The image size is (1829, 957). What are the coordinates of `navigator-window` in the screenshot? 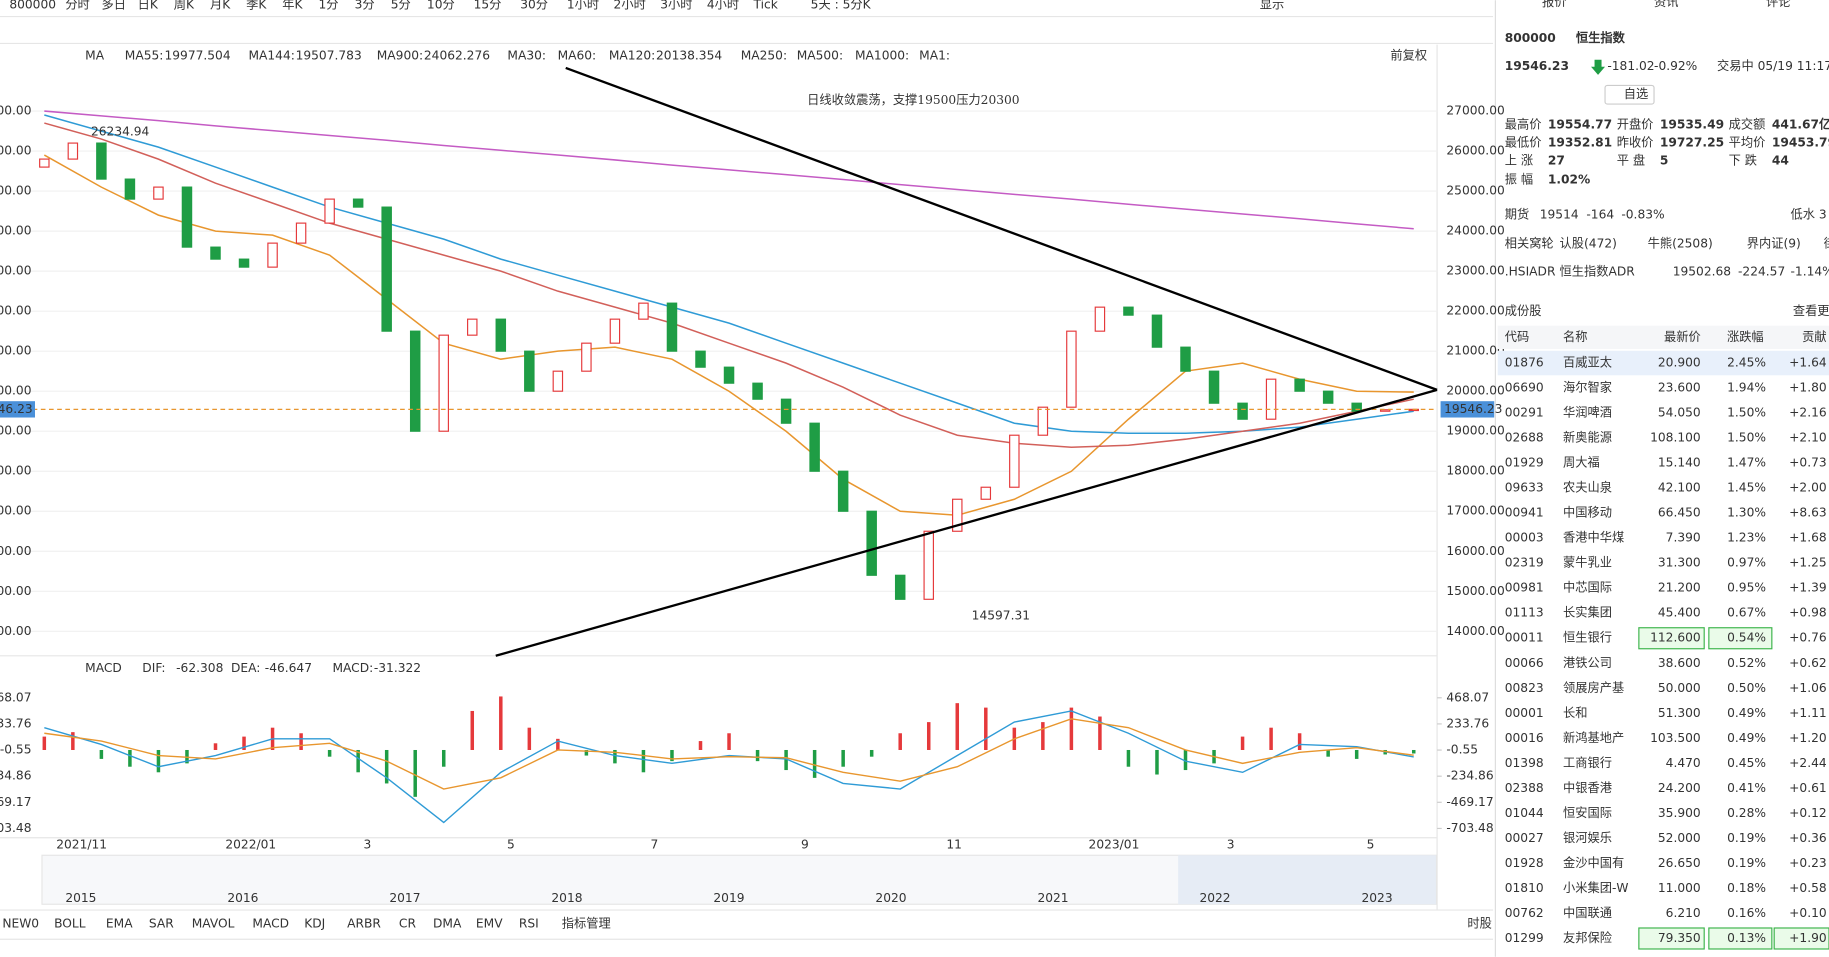 It's located at (1307, 880).